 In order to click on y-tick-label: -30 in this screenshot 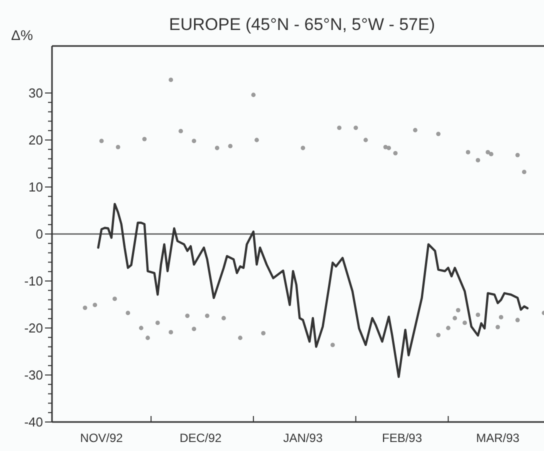, I will do `click(33, 375)`.